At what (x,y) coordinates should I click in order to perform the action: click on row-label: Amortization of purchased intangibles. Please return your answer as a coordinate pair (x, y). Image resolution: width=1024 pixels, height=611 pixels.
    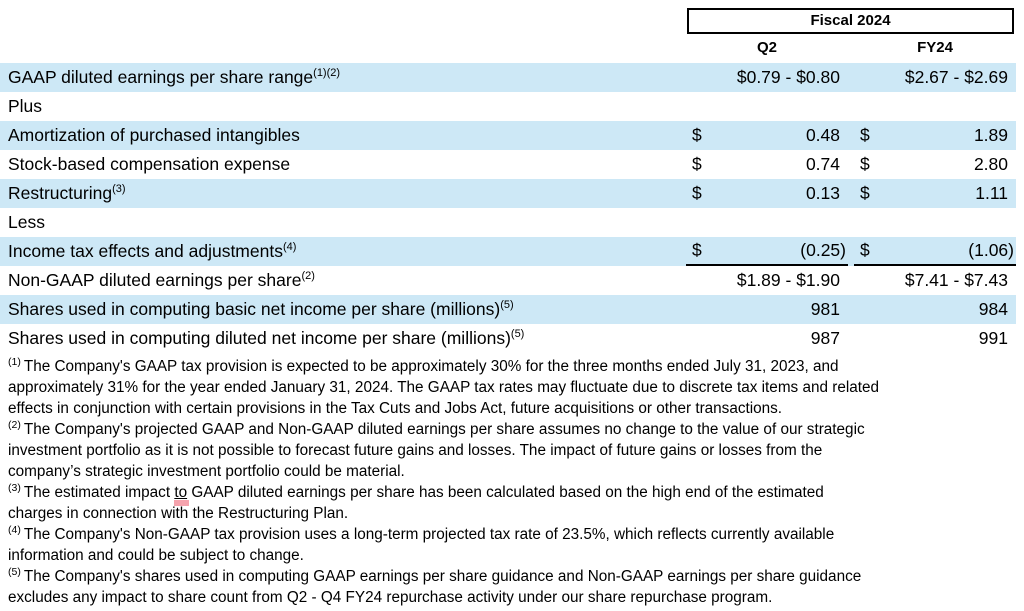
    Looking at the image, I should click on (154, 135).